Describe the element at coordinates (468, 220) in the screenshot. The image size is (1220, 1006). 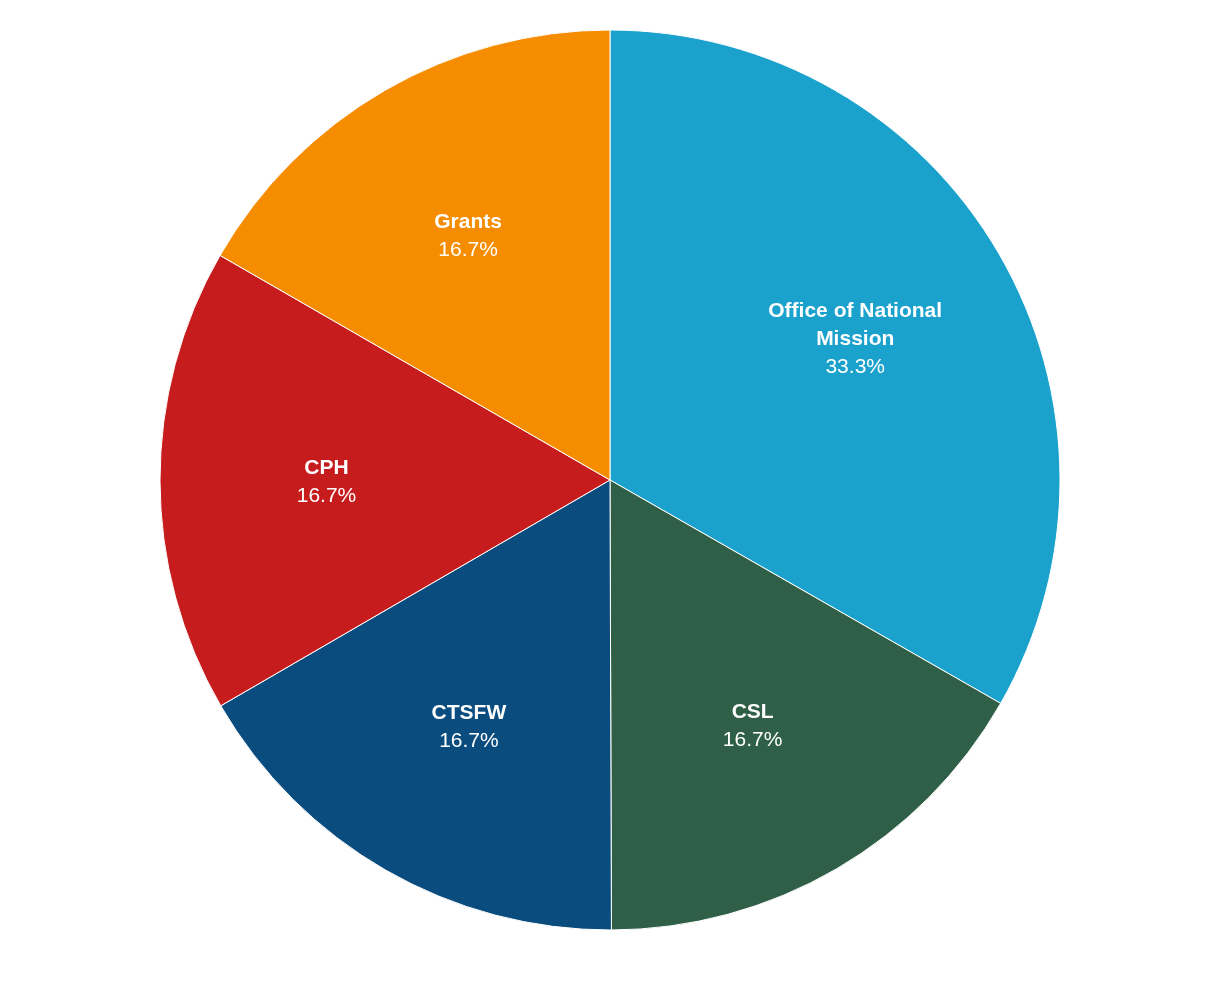
I see `slice-label: Grants` at that location.